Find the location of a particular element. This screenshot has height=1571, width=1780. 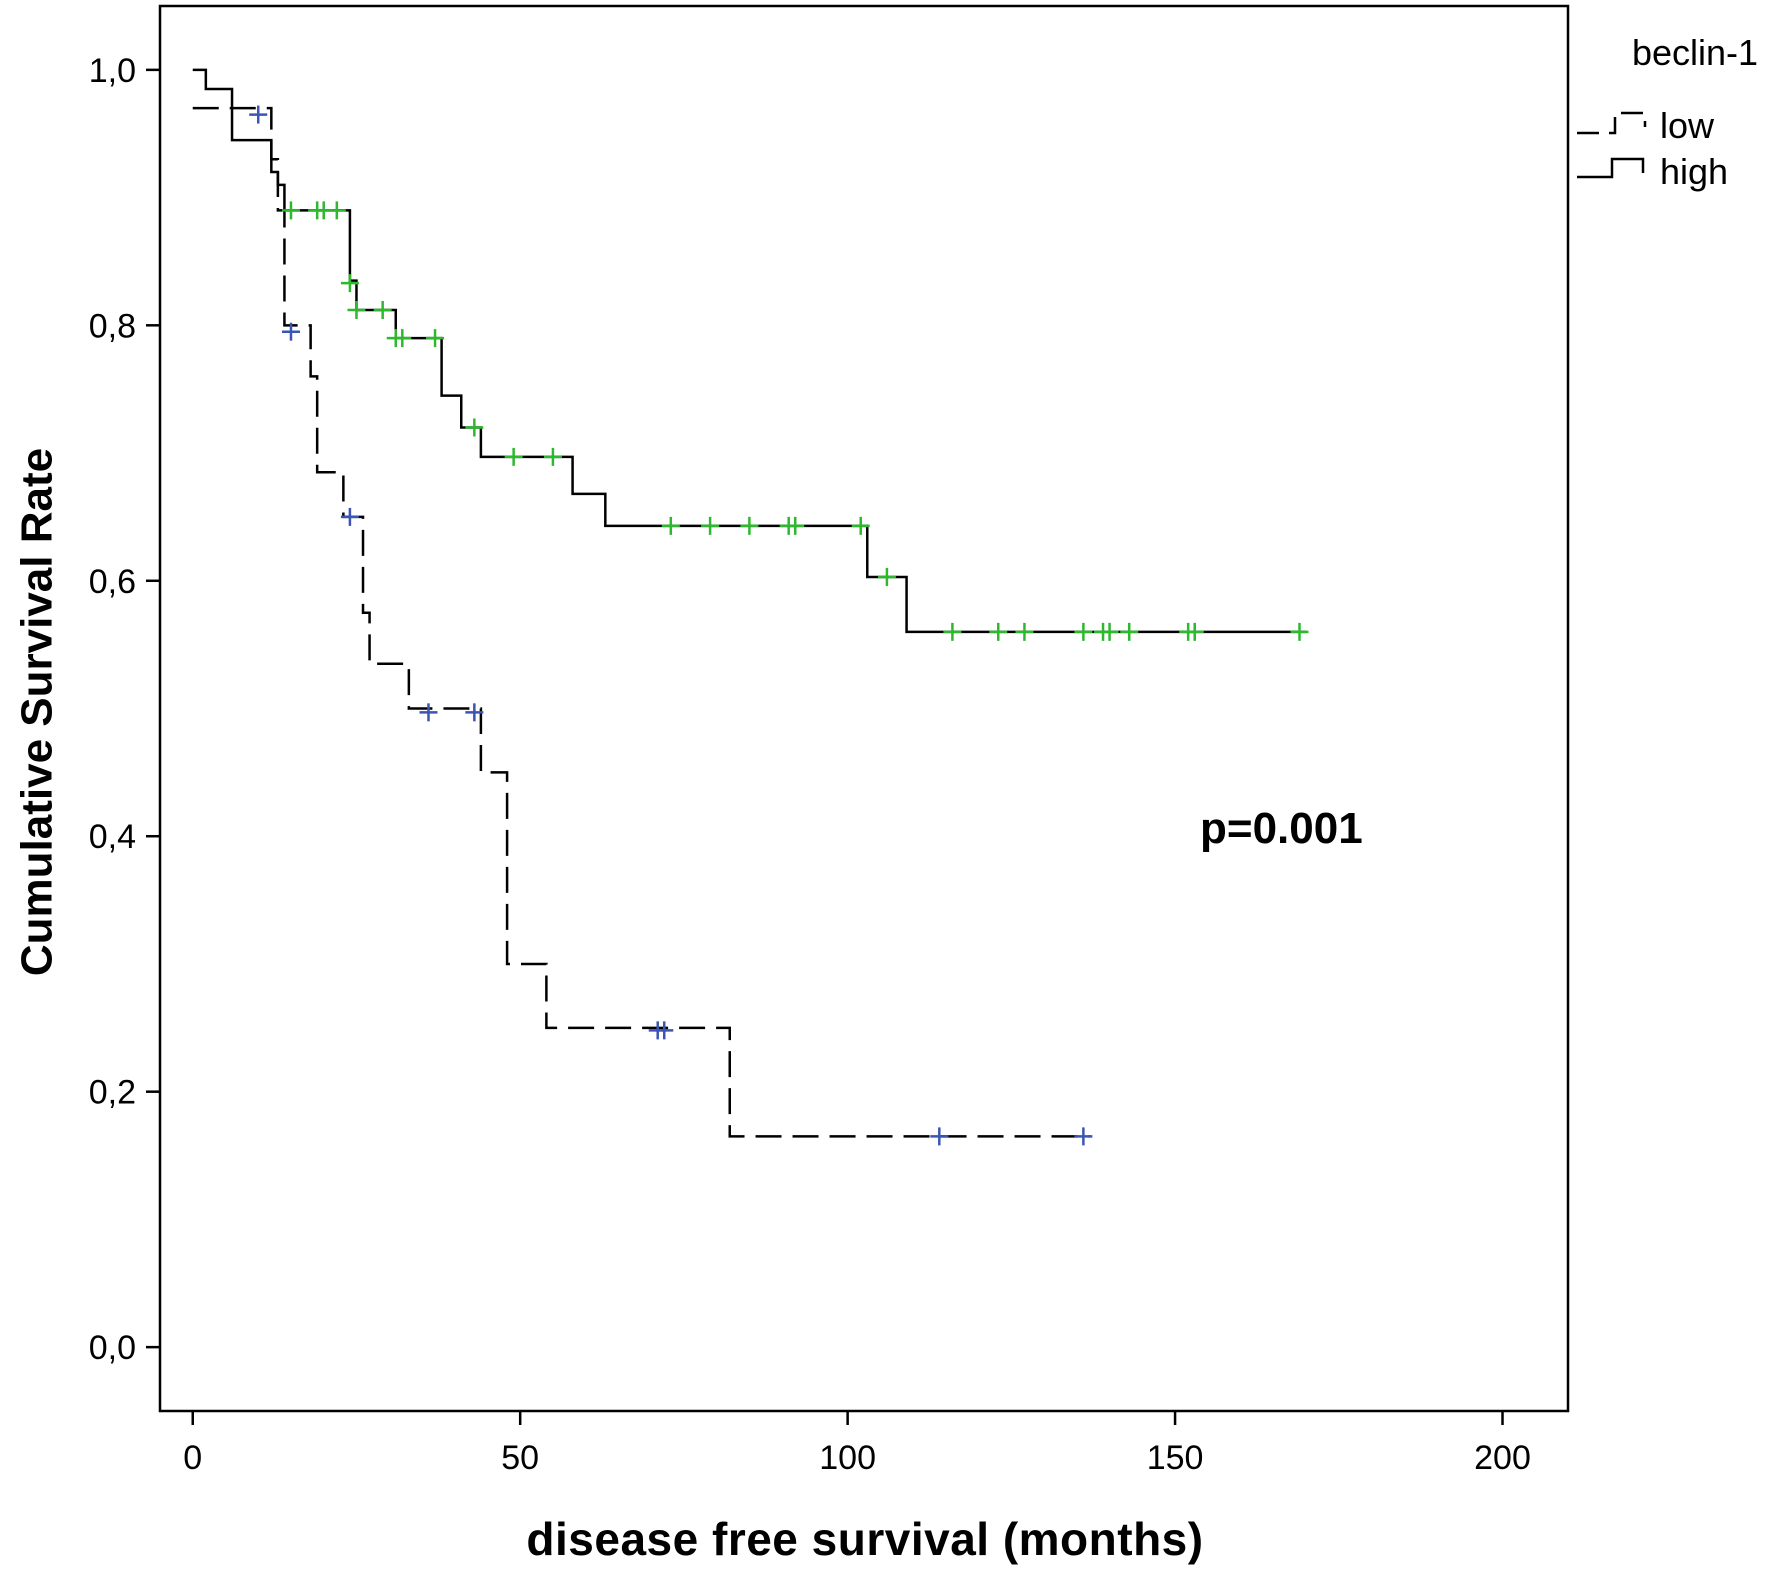

legend: beclin-1 low high is located at coordinates (1667, 112).